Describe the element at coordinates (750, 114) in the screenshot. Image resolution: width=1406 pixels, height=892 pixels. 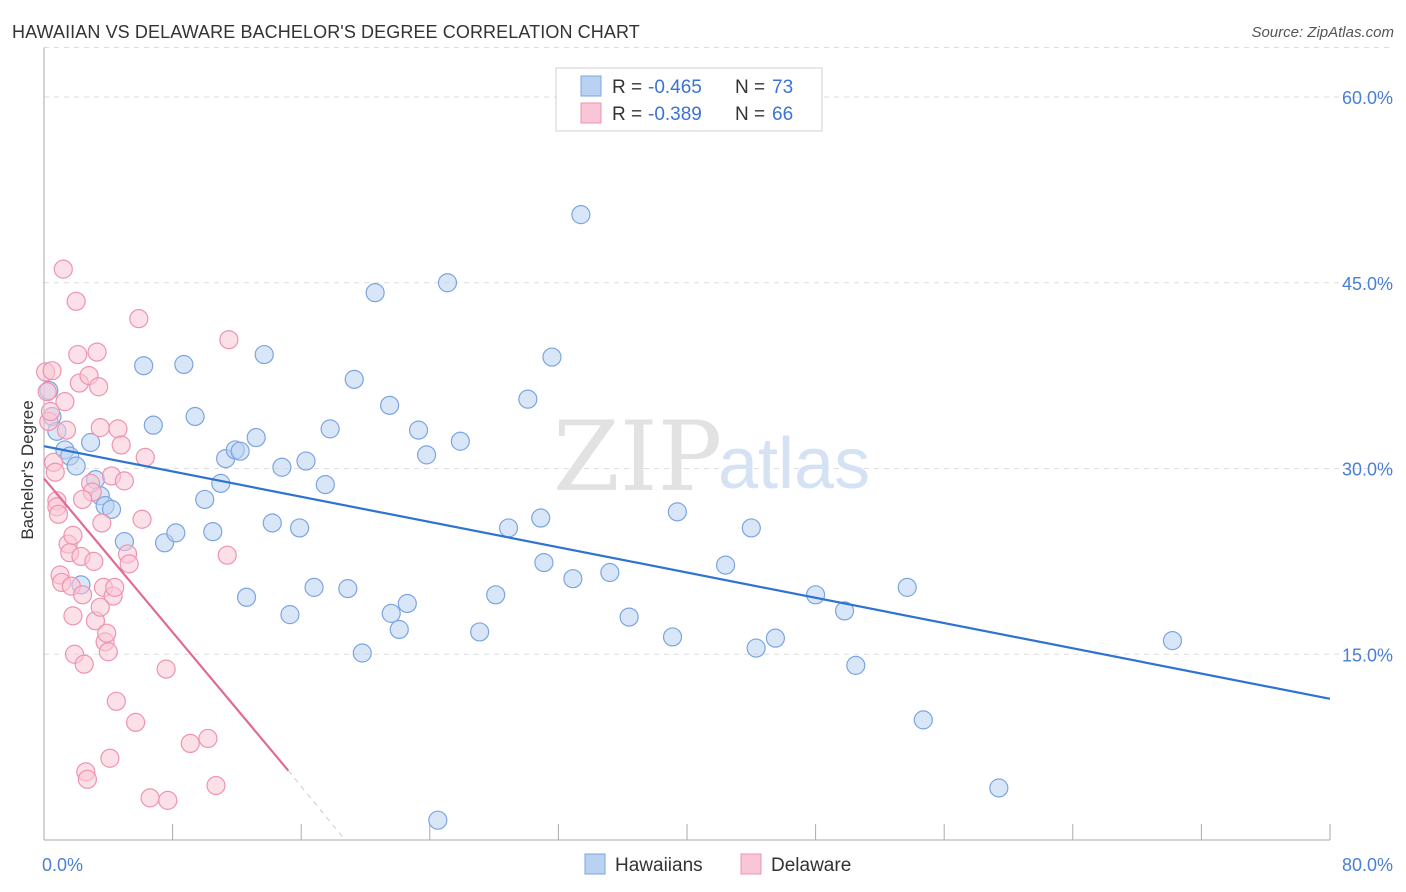
I see `legend-n-label-2: N =` at that location.